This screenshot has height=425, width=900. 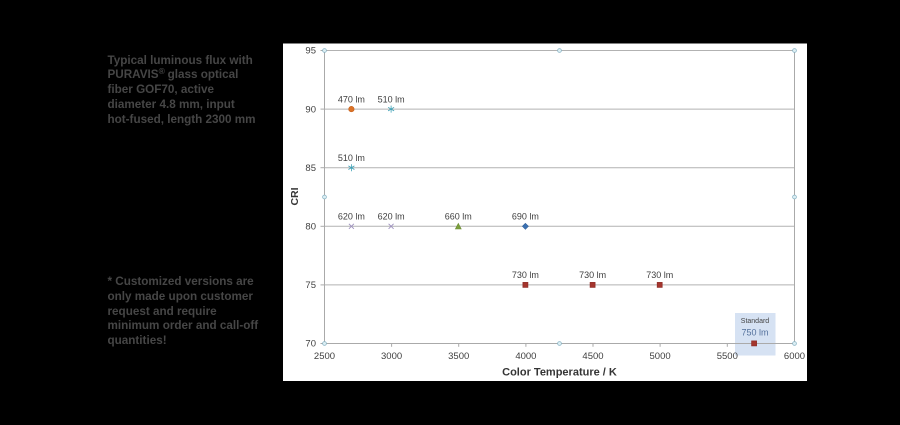 I want to click on svg-text: 660 lm, so click(x=458, y=217).